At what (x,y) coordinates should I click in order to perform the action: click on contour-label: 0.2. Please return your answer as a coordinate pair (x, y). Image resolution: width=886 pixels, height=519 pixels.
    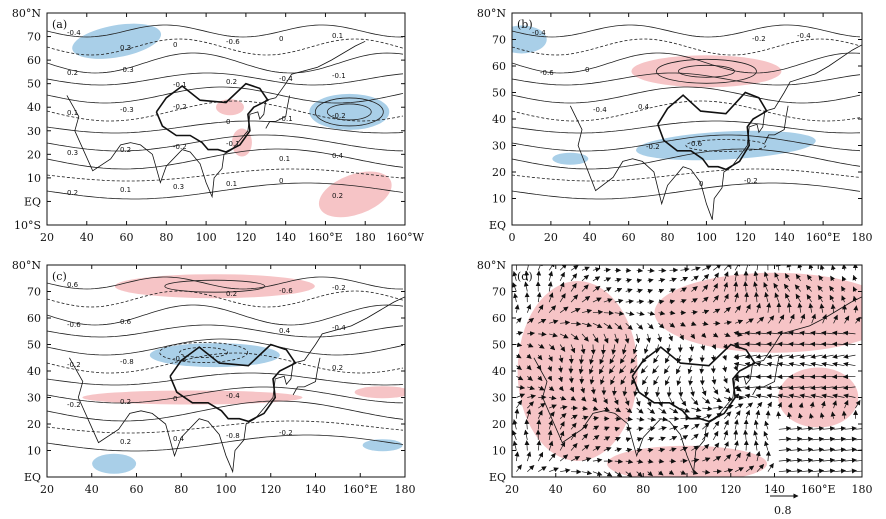
    Looking at the image, I should click on (337, 196).